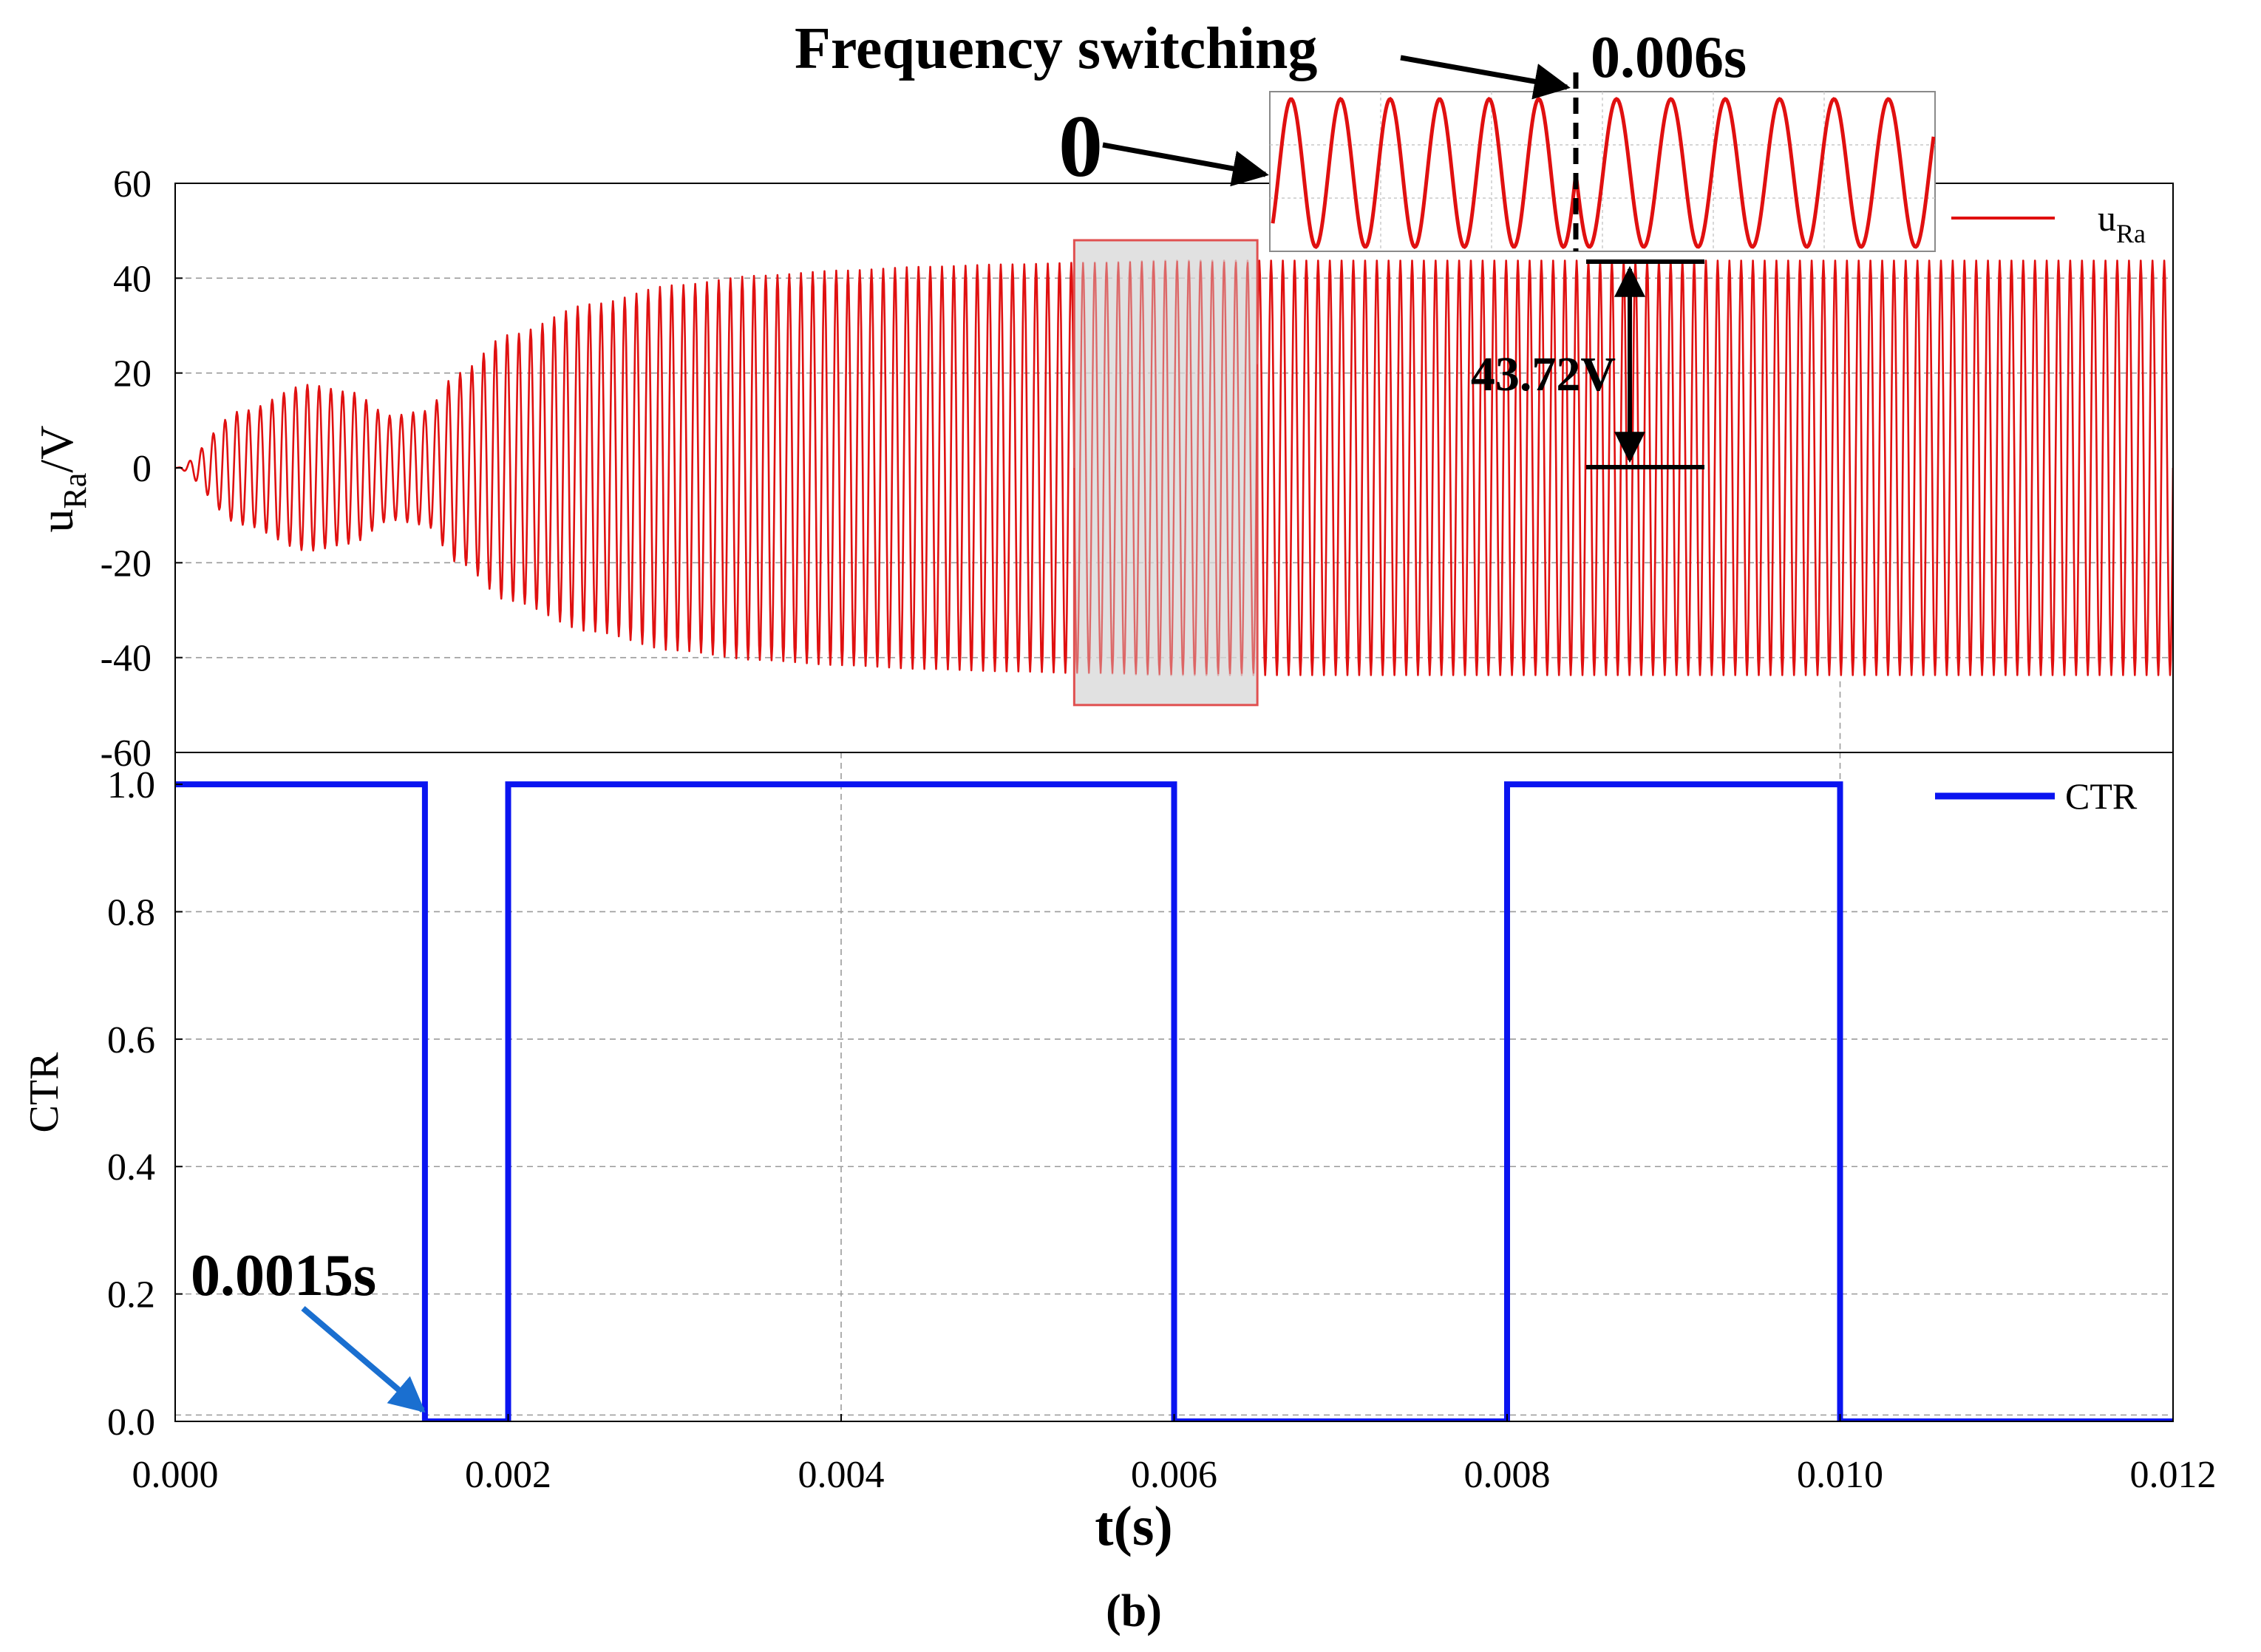 This screenshot has height=1652, width=2261. I want to click on inset-zero-label: 0, so click(1080, 146).